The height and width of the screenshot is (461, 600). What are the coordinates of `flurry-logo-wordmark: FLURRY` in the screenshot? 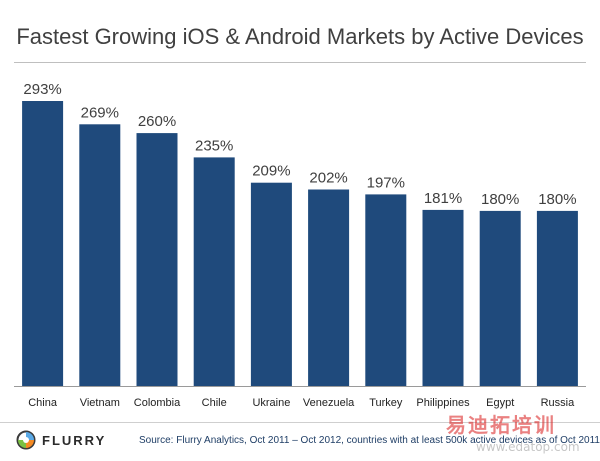 It's located at (74, 440).